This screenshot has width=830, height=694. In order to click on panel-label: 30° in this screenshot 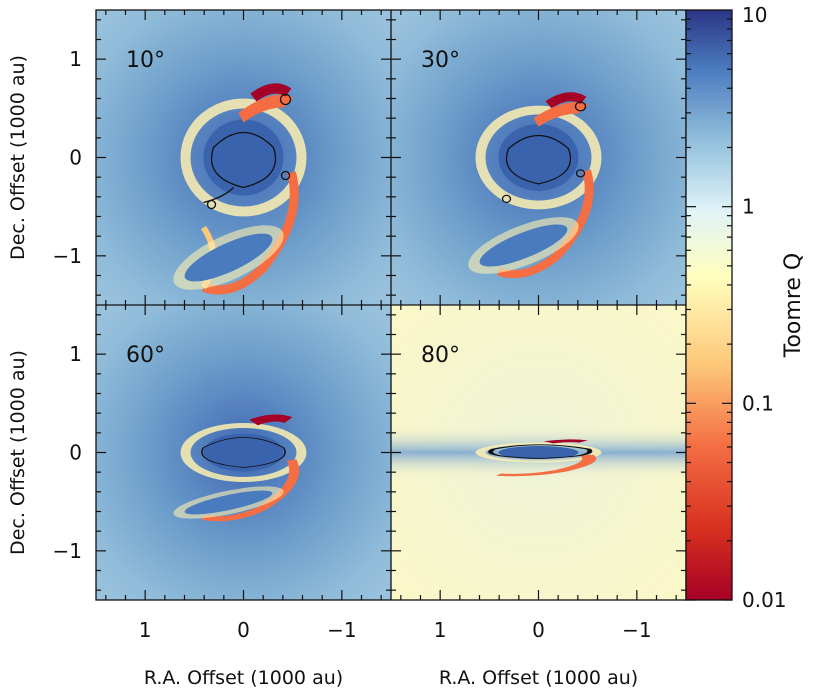, I will do `click(440, 60)`.